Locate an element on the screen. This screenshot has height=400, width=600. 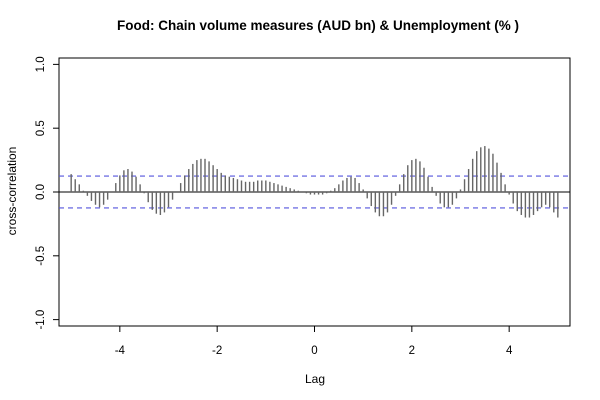
x-tick-label: 4 is located at coordinates (509, 351).